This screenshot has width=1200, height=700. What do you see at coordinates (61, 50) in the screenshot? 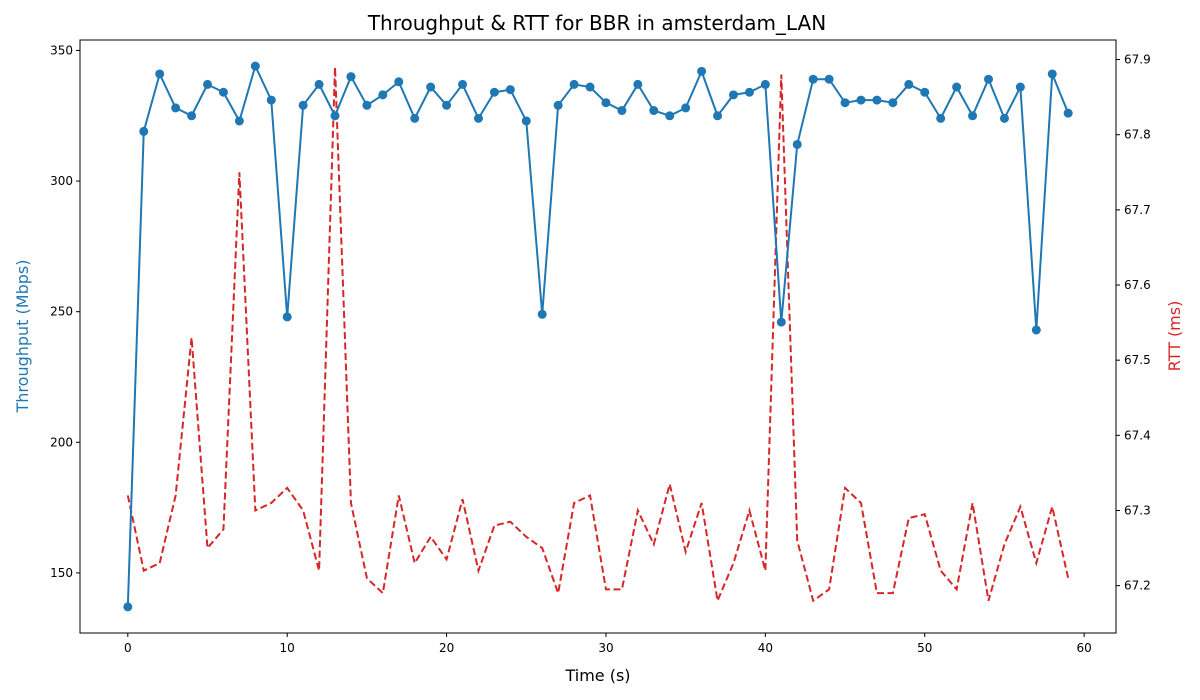
I see `y-left-tick-label: 350` at bounding box center [61, 50].